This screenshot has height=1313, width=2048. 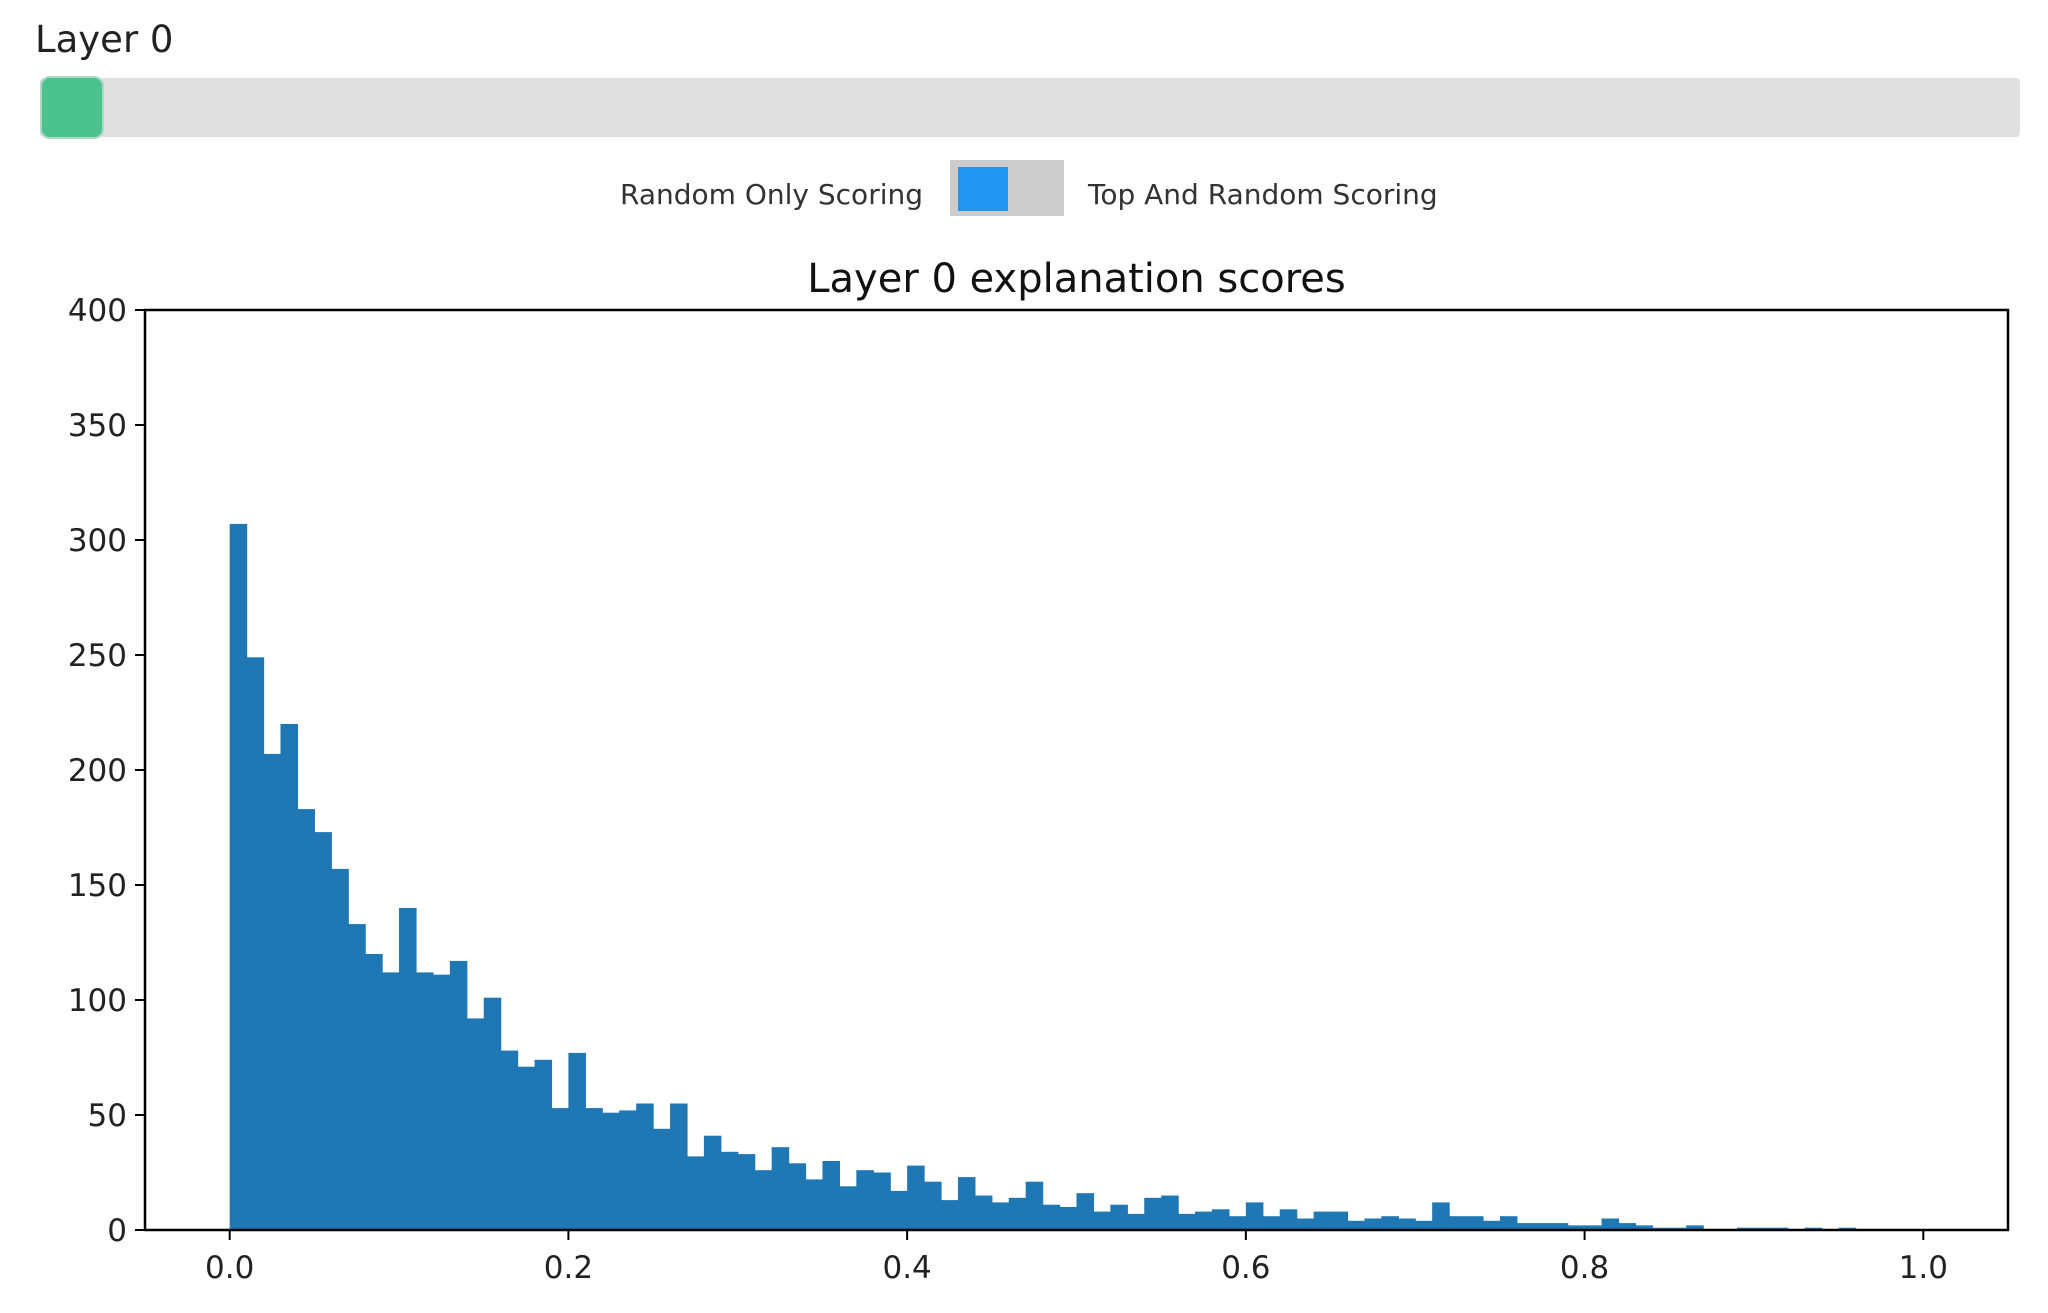 I want to click on chart-title: Layer 0 explanation scores, so click(x=1076, y=279).